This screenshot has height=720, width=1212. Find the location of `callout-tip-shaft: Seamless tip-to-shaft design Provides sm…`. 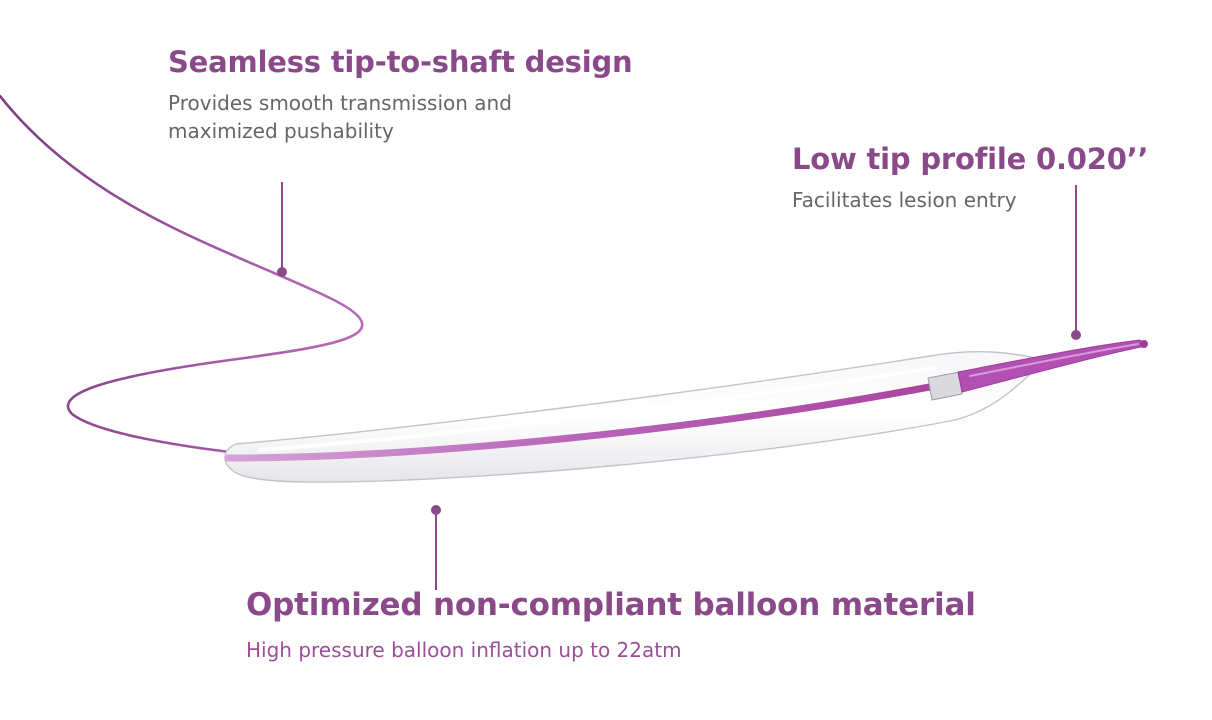

callout-tip-shaft: Seamless tip-to-shaft design Provides sm… is located at coordinates (400, 95).